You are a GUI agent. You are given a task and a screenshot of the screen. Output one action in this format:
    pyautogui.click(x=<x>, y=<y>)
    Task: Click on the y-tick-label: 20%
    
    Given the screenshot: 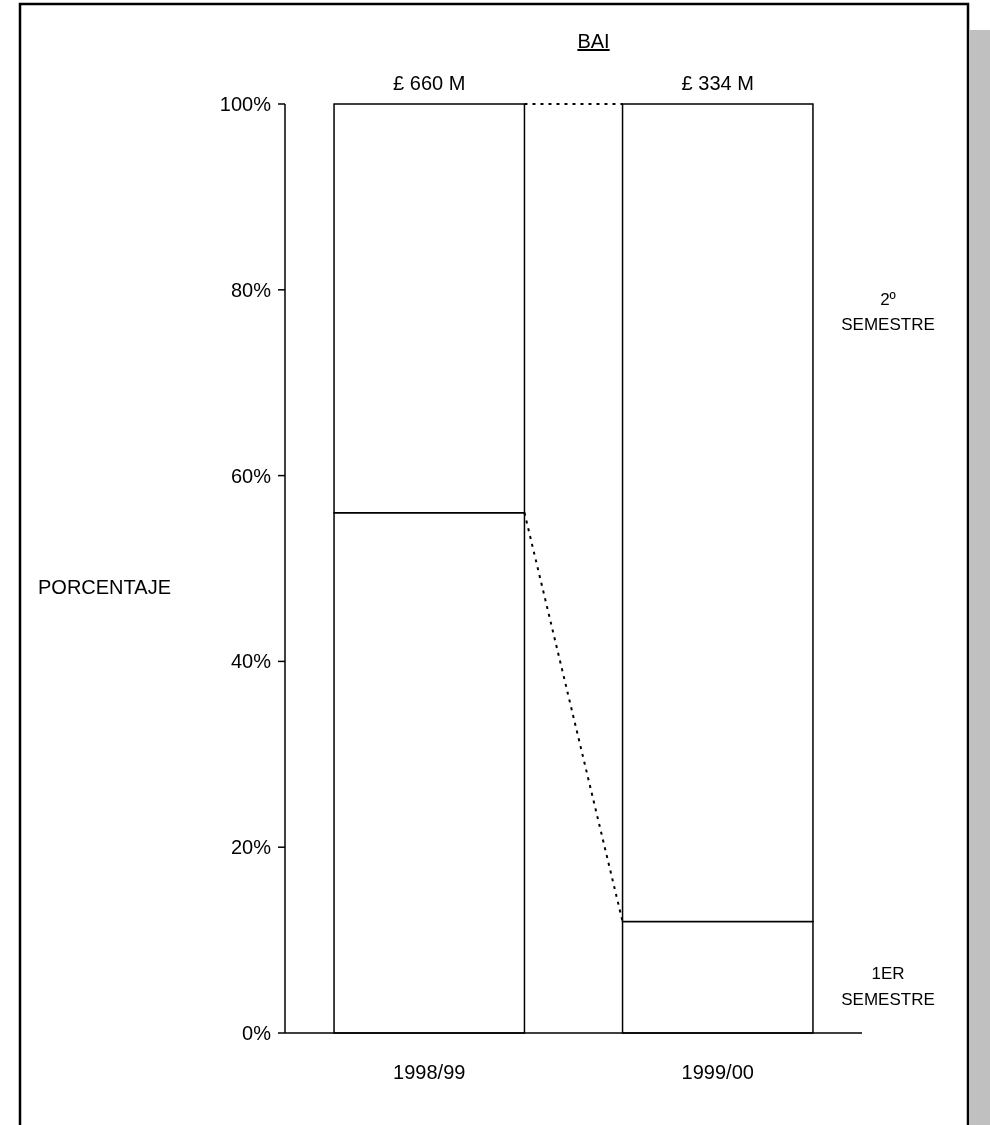 What is the action you would take?
    pyautogui.click(x=251, y=847)
    